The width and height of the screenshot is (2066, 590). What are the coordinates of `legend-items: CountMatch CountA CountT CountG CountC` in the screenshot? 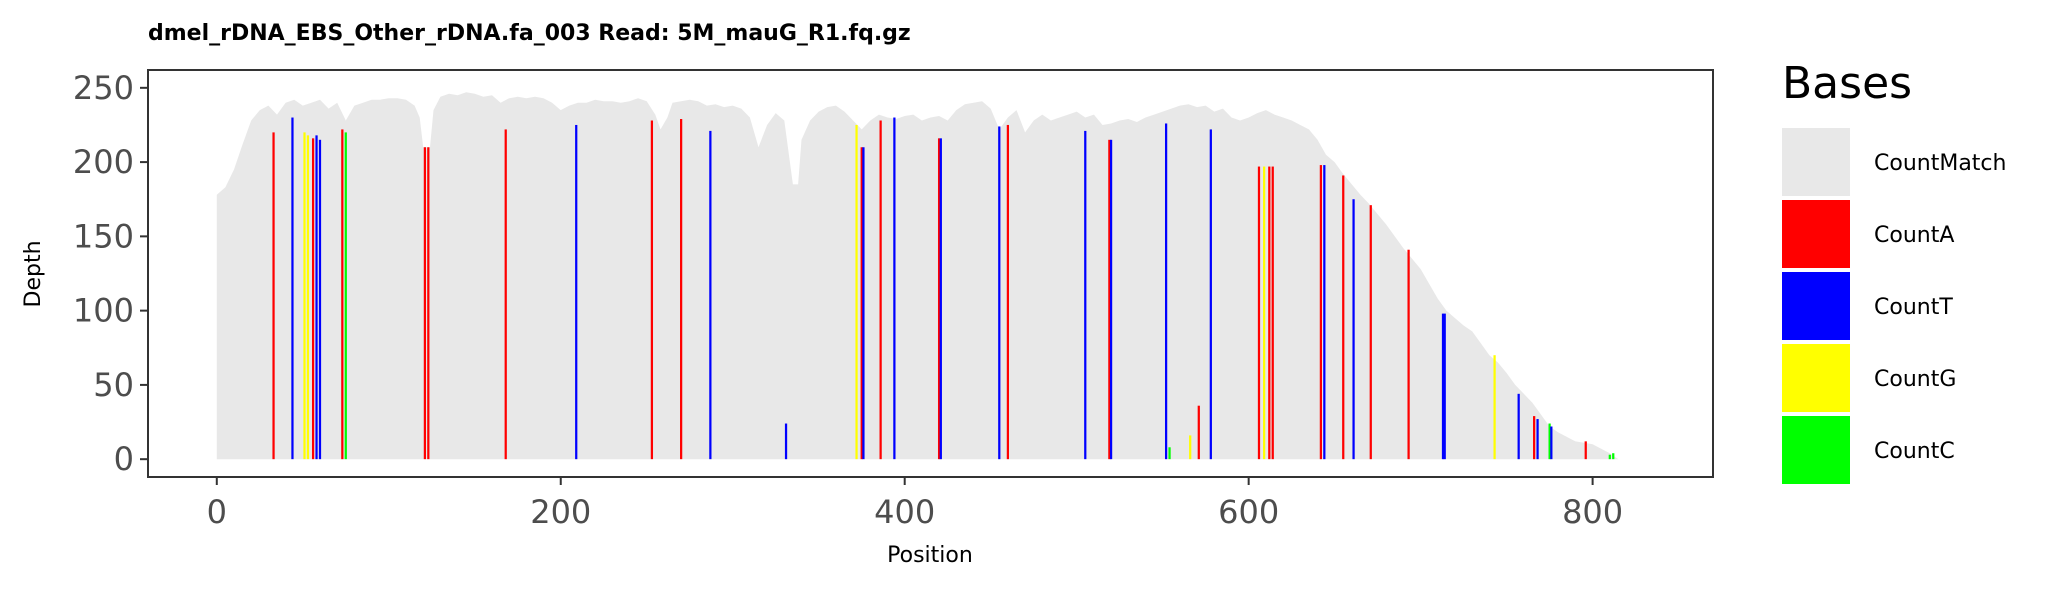 It's located at (1894, 306).